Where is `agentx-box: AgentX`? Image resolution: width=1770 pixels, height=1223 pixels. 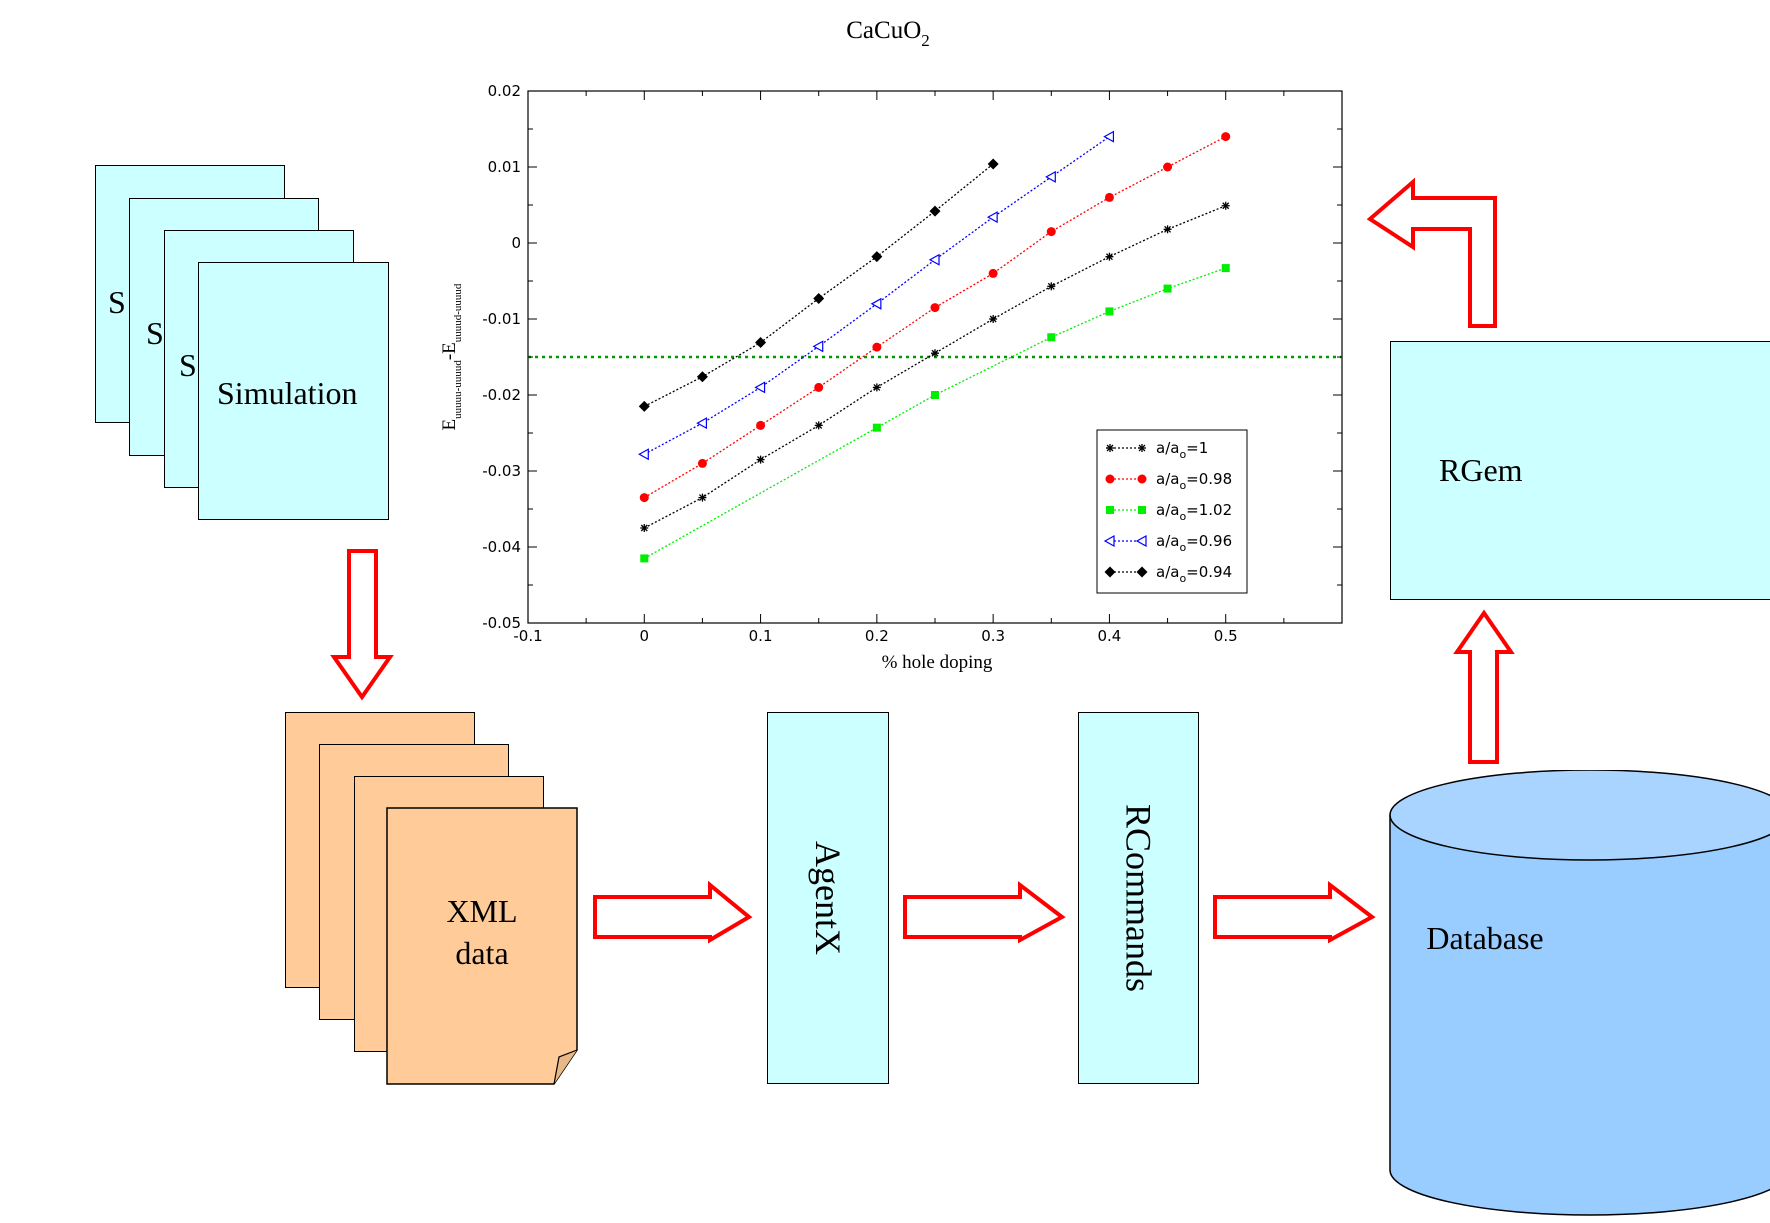 agentx-box: AgentX is located at coordinates (828, 898).